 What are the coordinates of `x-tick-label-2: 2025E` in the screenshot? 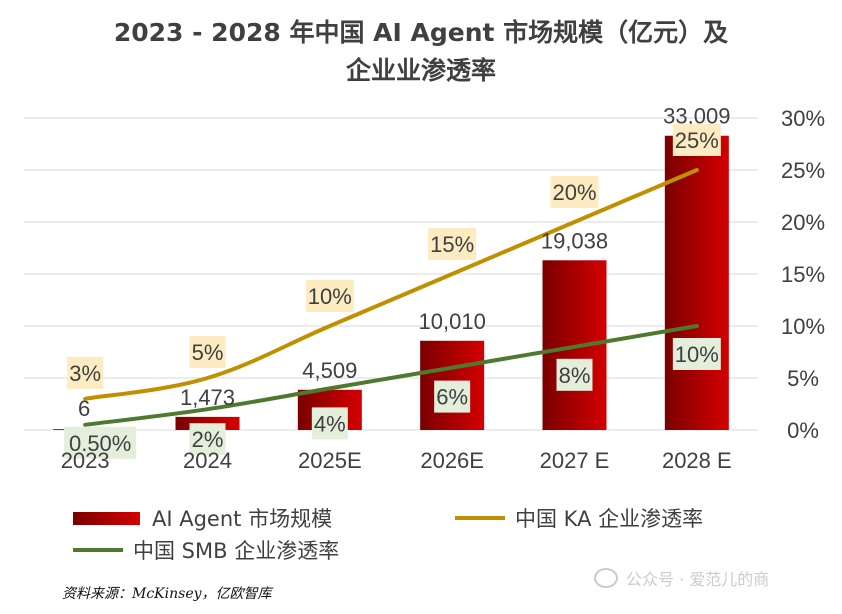 It's located at (330, 460).